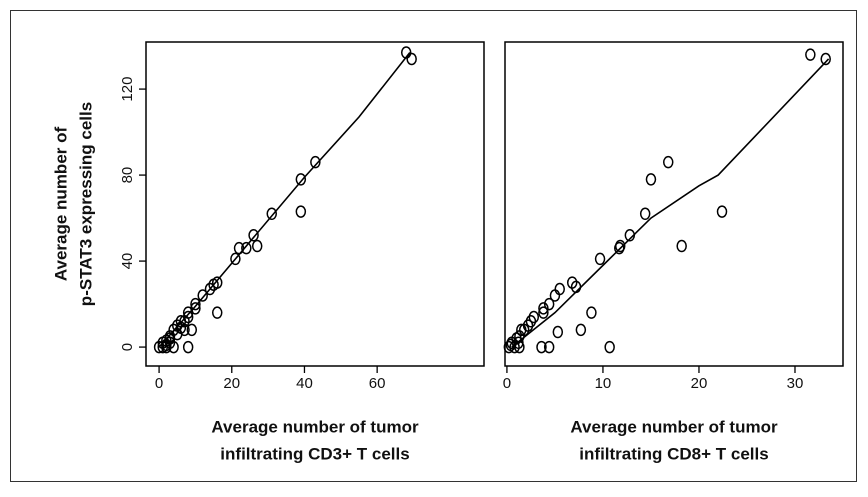 This screenshot has width=868, height=497. I want to click on y-axis-label: p-STAT3 expressing cells, so click(85, 204).